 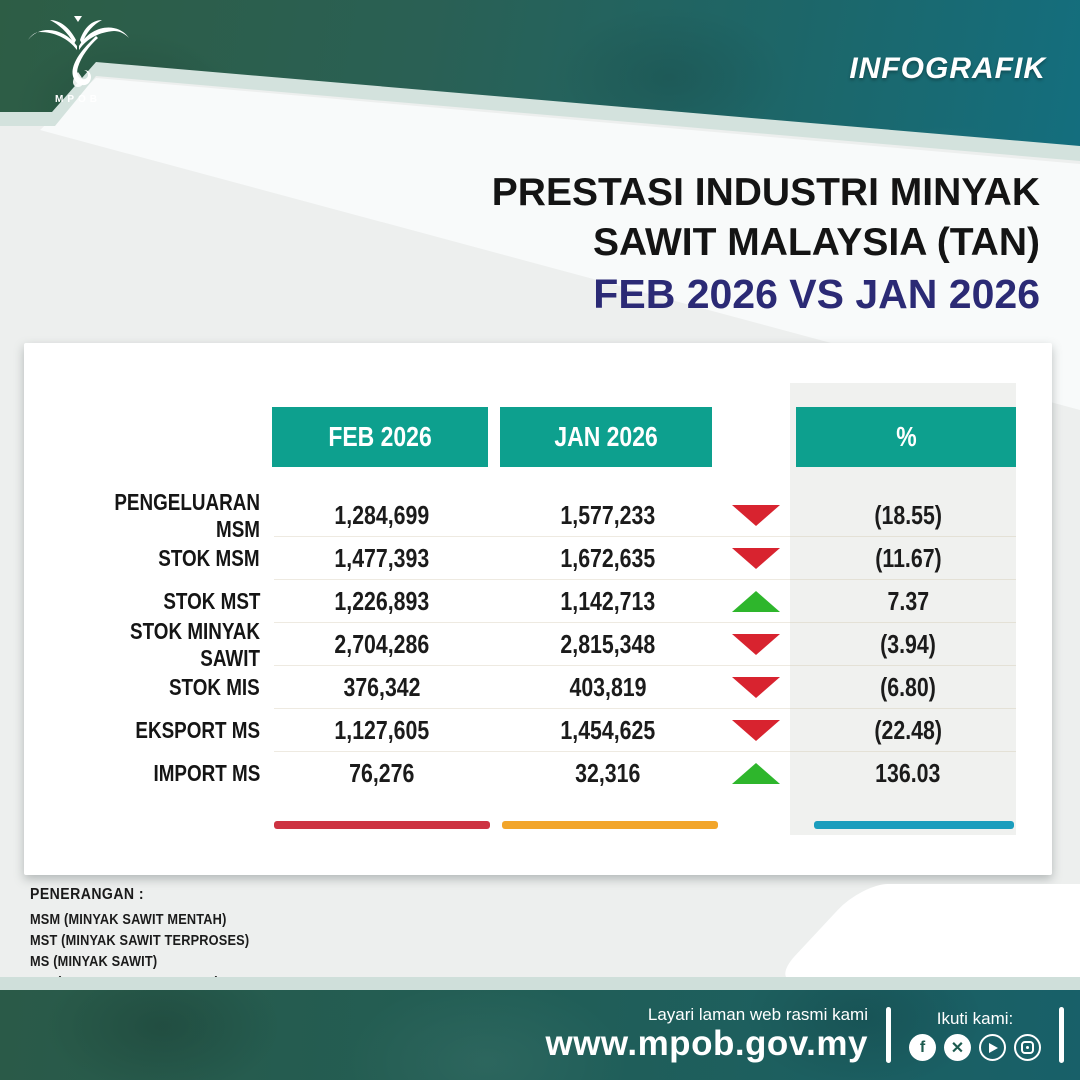 I want to click on row-label: STOK MIS, so click(x=214, y=687).